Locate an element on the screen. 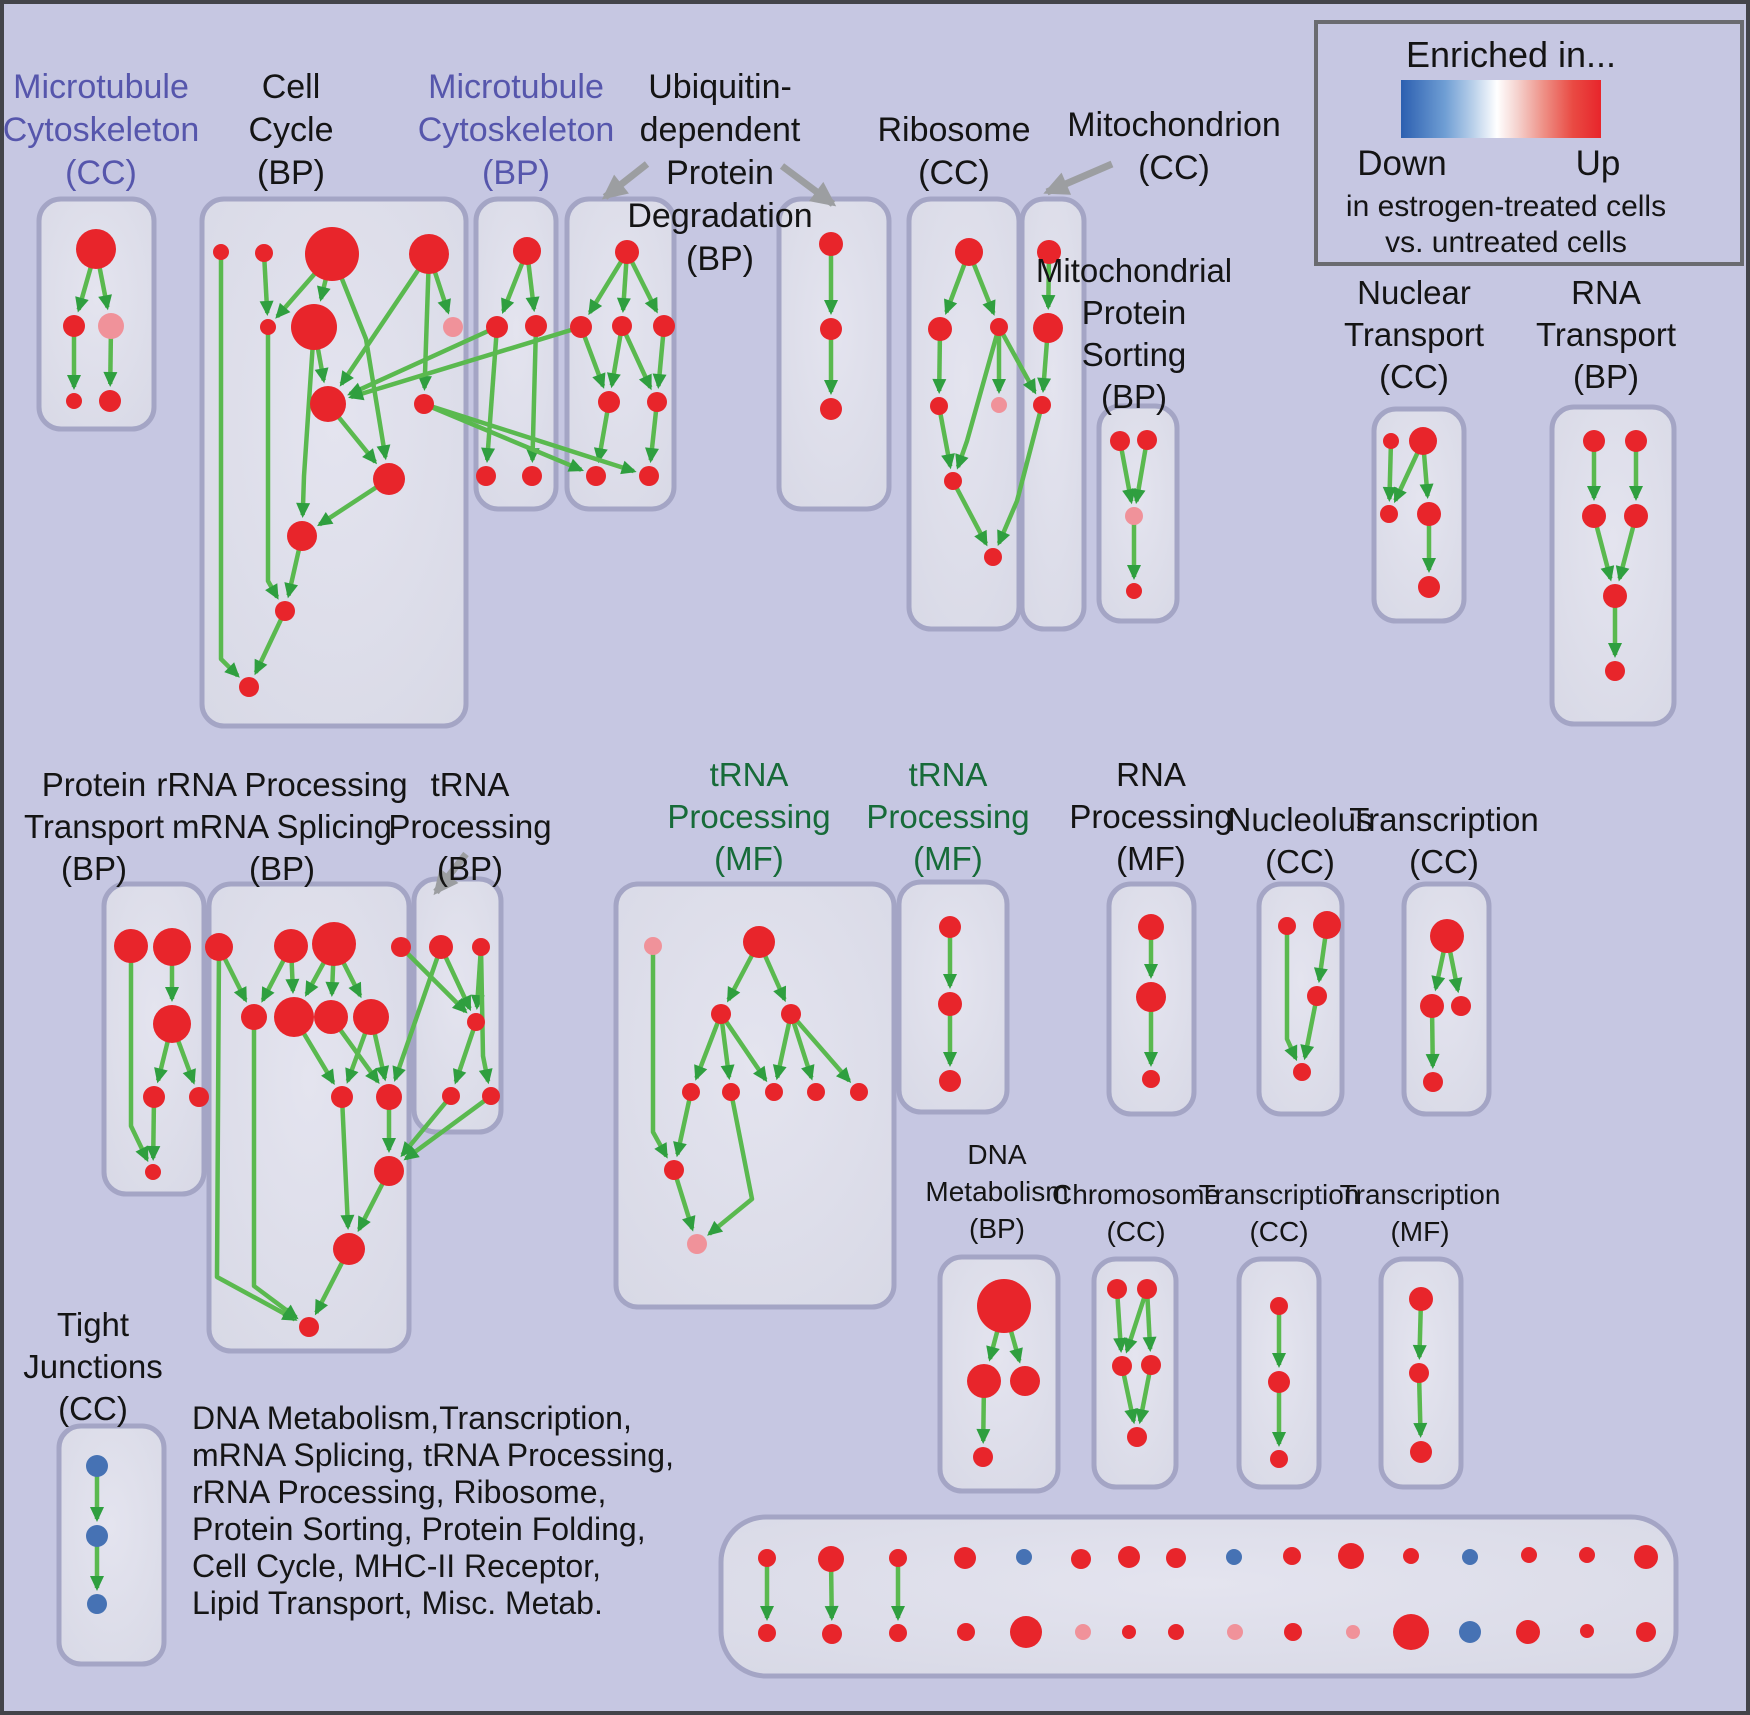 Image resolution: width=1750 pixels, height=1715 pixels. label-line: dependent is located at coordinates (720, 130).